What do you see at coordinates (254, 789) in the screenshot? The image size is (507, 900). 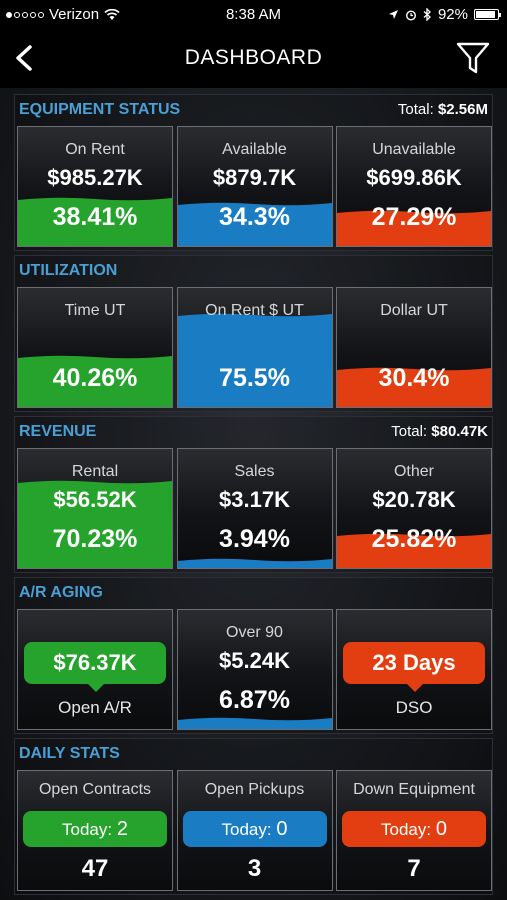 I see `tile-label: Open Pickups` at bounding box center [254, 789].